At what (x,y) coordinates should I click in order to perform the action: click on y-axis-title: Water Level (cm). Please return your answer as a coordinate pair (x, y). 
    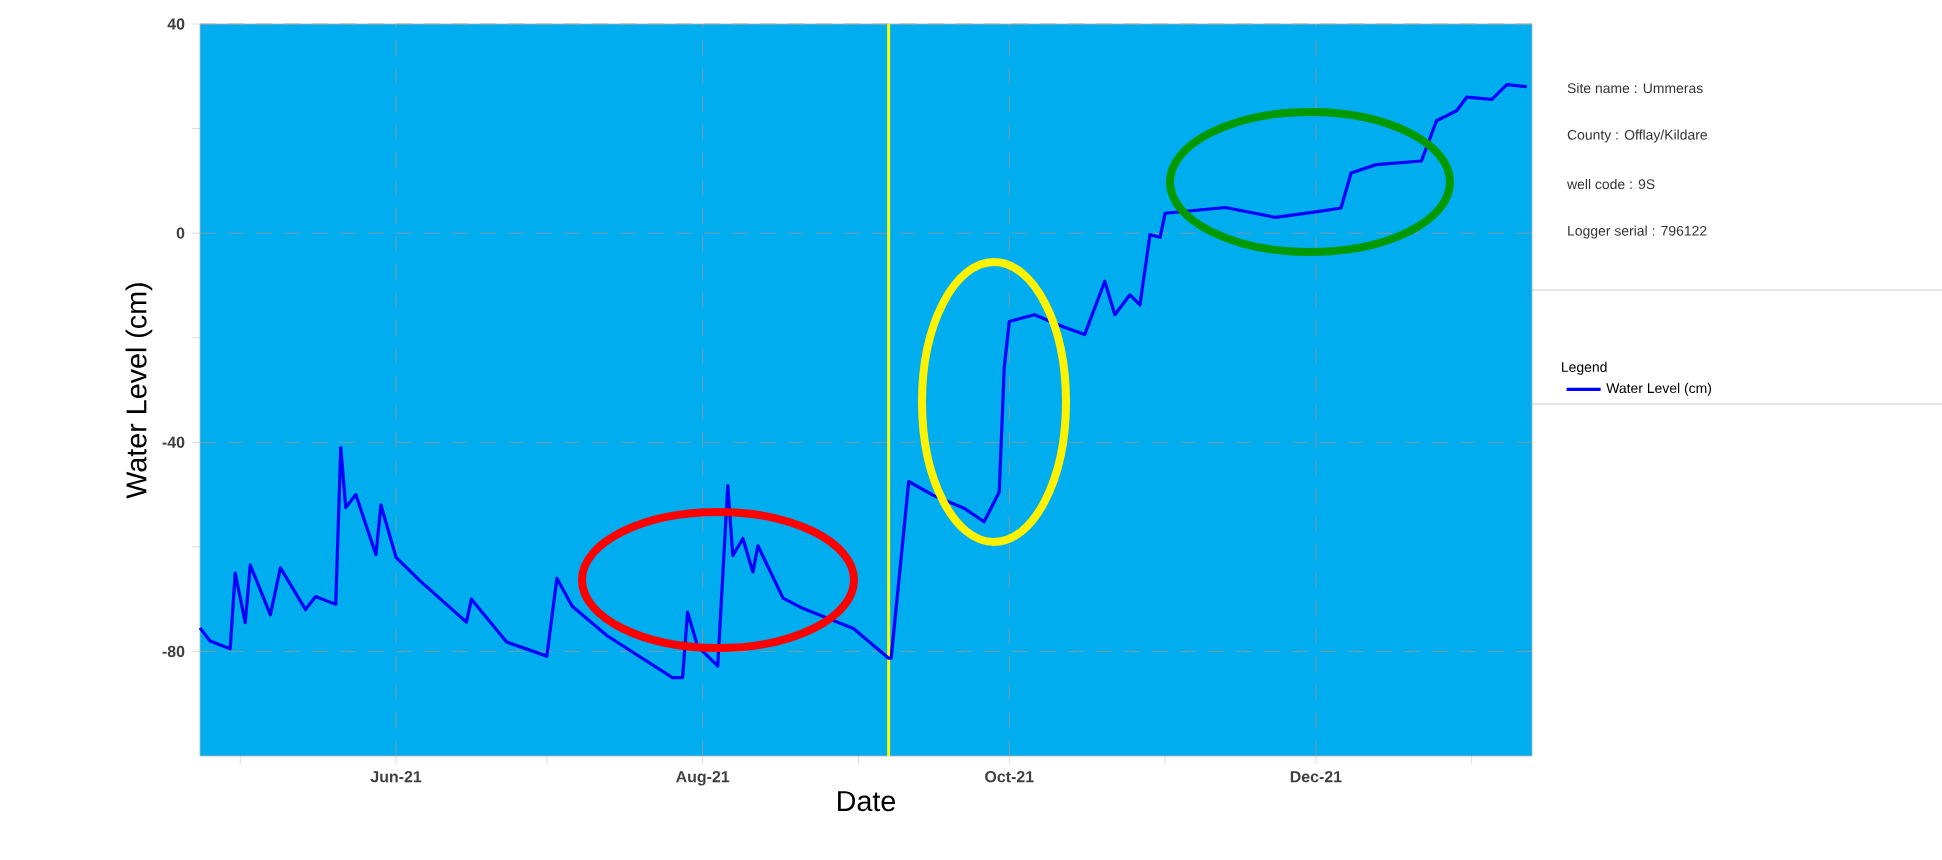
    Looking at the image, I should click on (139, 391).